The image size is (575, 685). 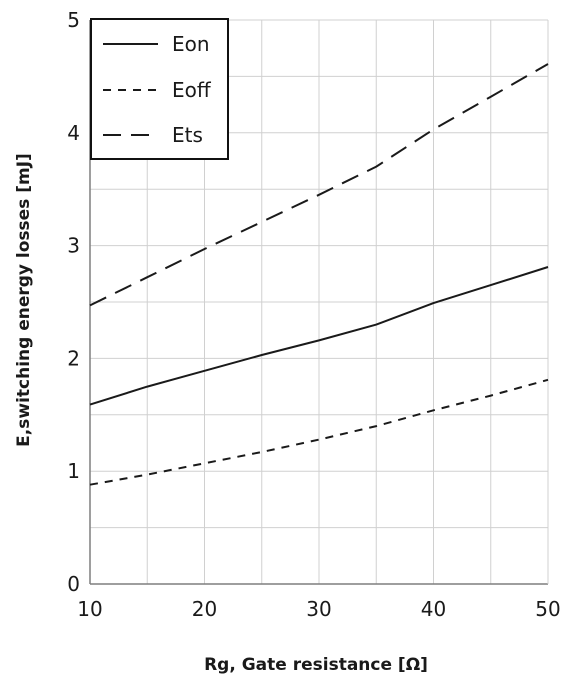 What do you see at coordinates (191, 44) in the screenshot?
I see `legend-label-eon: Eon` at bounding box center [191, 44].